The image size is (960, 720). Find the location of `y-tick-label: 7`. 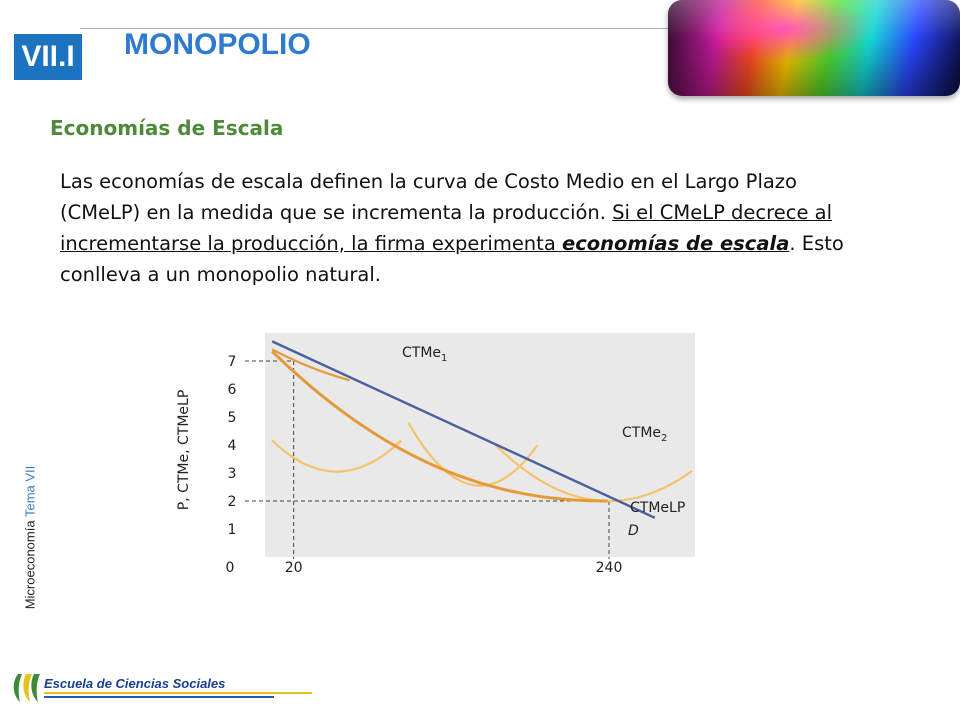

y-tick-label: 7 is located at coordinates (232, 362).